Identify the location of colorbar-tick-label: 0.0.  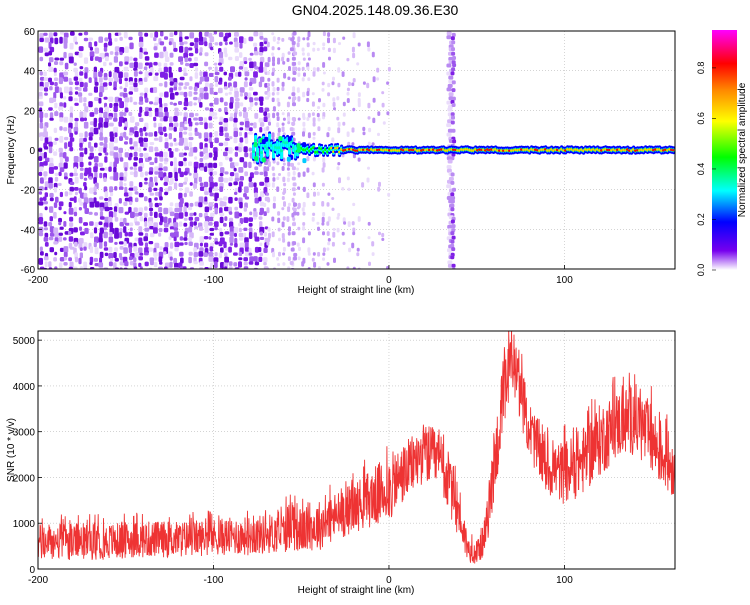
(701, 270).